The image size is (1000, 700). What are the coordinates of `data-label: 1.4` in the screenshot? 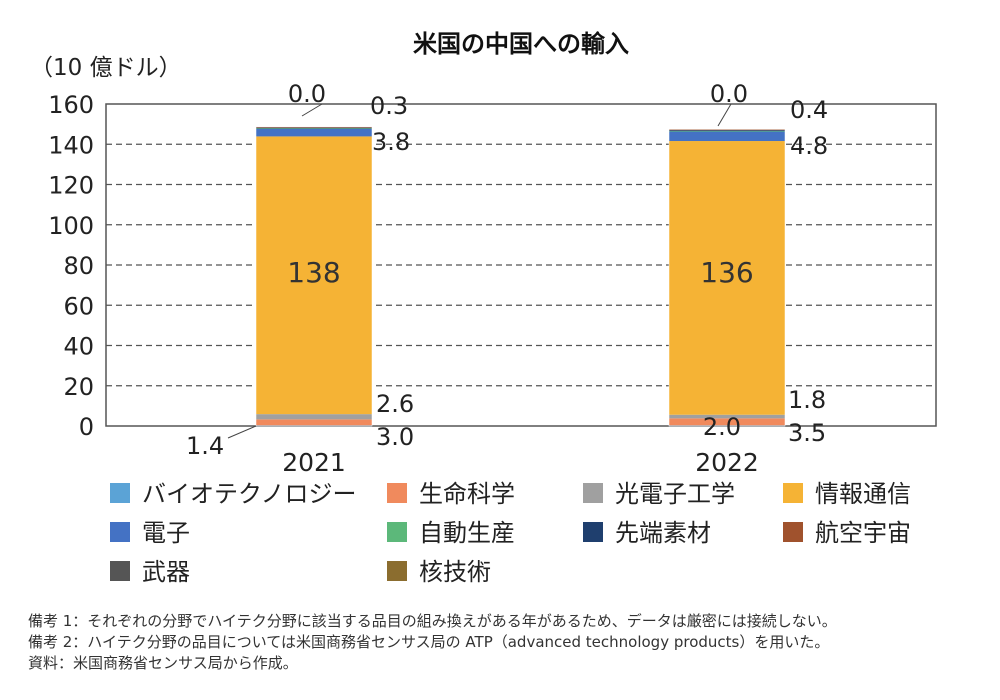 It's located at (205, 446).